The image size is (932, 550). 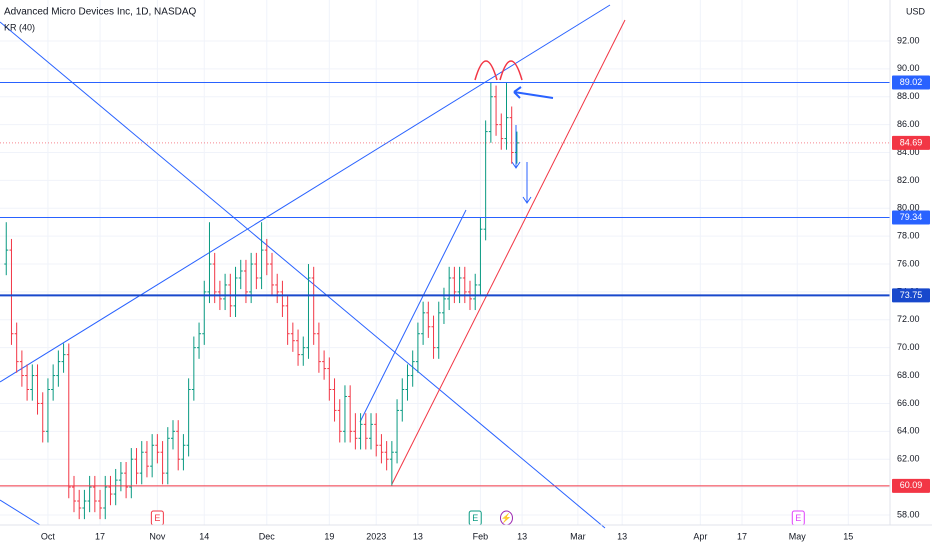 I want to click on x-tick-label: 2023, so click(x=376, y=536).